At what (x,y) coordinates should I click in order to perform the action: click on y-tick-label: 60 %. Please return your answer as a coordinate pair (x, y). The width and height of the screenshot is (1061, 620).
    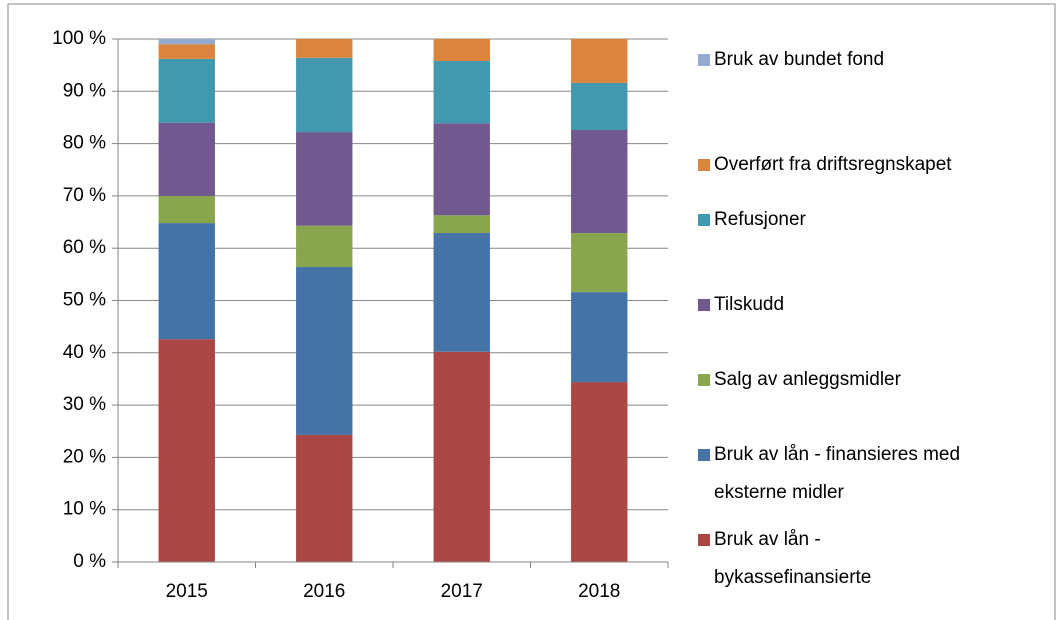
    Looking at the image, I should click on (84, 247).